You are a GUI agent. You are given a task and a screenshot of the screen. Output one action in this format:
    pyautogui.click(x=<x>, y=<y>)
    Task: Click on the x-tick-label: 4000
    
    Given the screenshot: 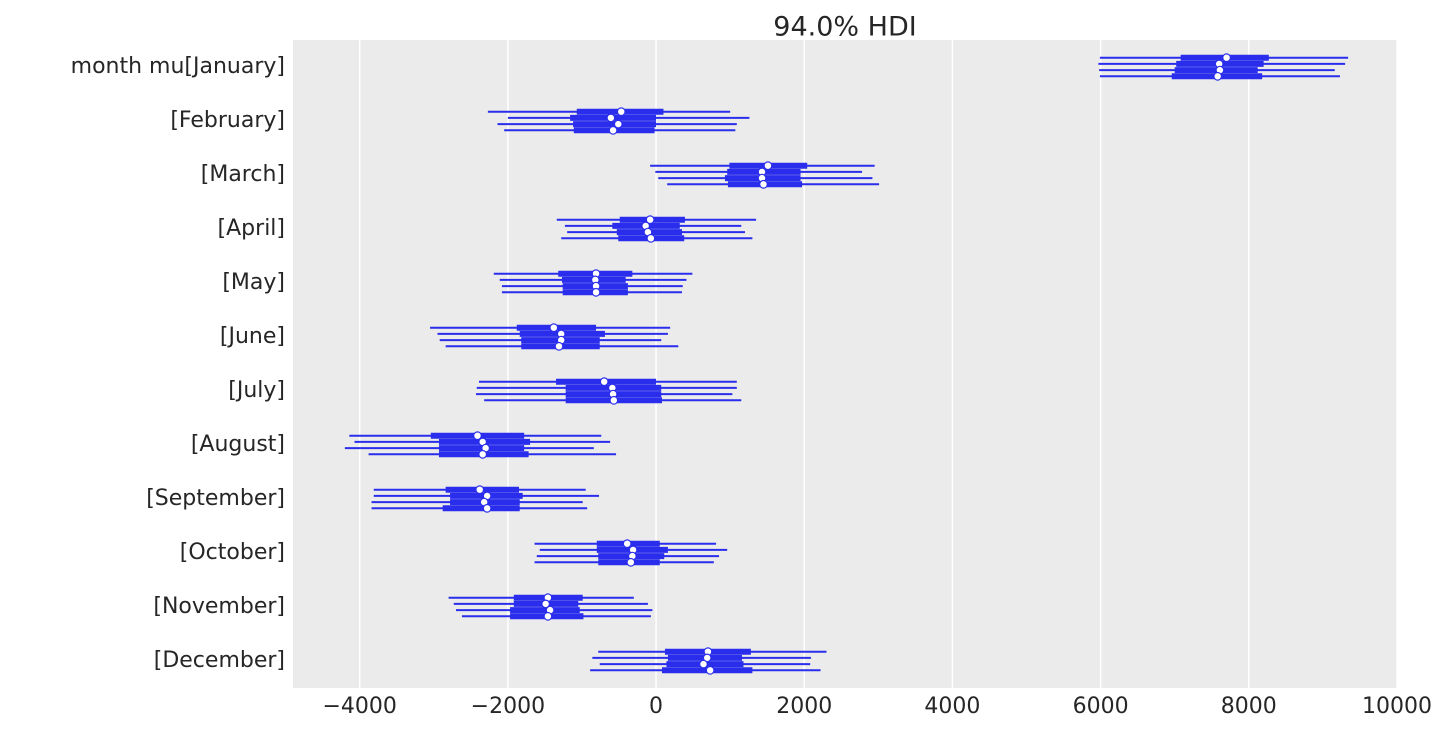 What is the action you would take?
    pyautogui.click(x=952, y=706)
    